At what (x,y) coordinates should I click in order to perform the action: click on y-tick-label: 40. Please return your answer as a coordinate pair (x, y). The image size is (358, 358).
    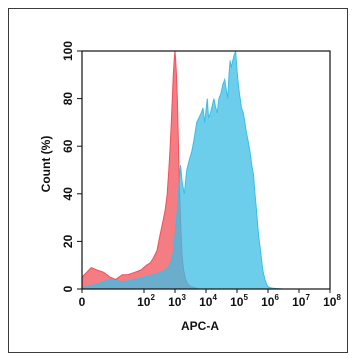
    Looking at the image, I should click on (68, 194).